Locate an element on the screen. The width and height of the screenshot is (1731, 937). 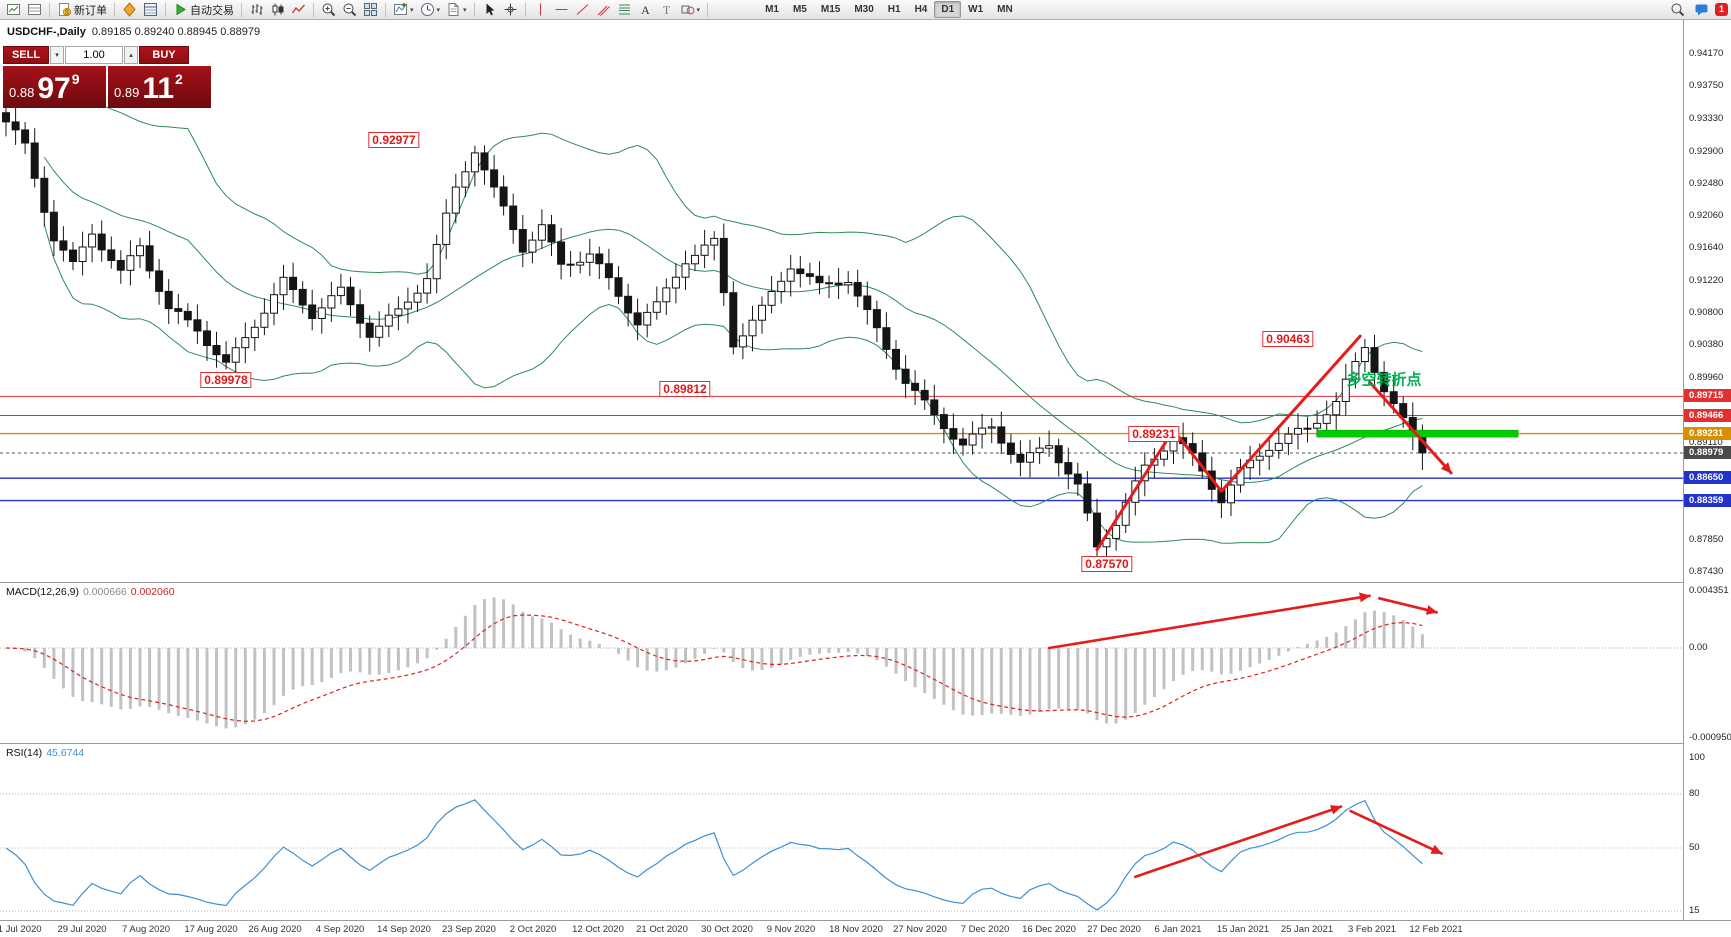
price-tick-label: 0.92900 is located at coordinates (1706, 151).